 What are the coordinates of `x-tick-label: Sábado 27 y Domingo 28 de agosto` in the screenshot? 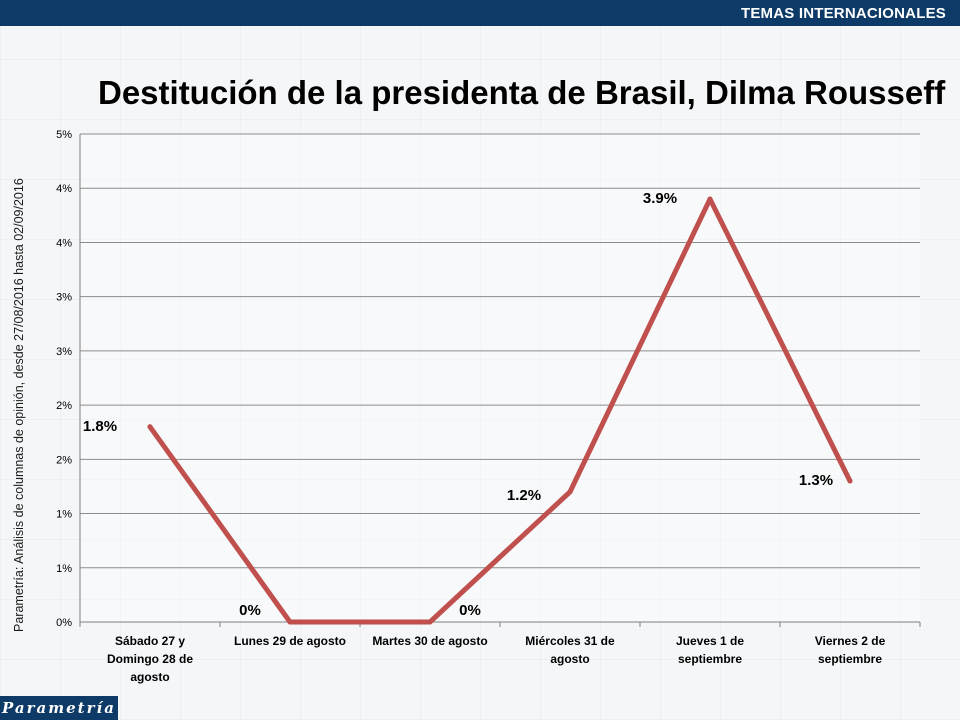 It's located at (150, 659).